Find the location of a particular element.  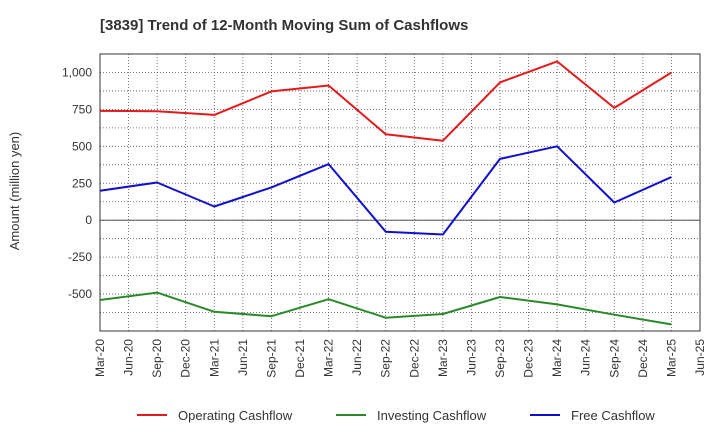

operating-cashflow-line is located at coordinates (385, 101).